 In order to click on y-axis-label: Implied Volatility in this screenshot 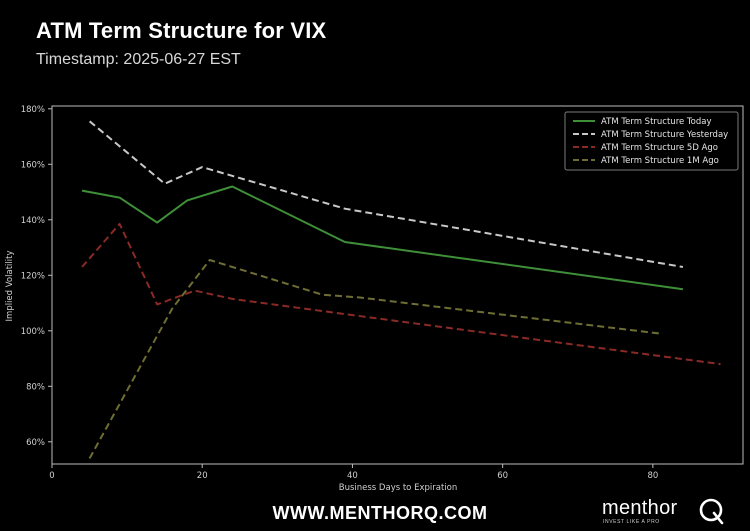, I will do `click(10, 286)`.